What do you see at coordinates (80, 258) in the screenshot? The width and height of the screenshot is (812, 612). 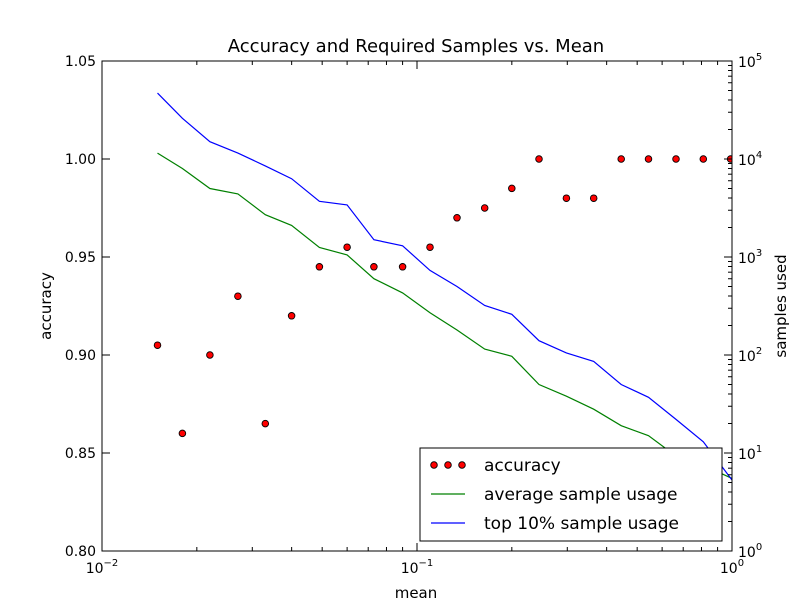 I see `left-y-tick-label: 0.95` at bounding box center [80, 258].